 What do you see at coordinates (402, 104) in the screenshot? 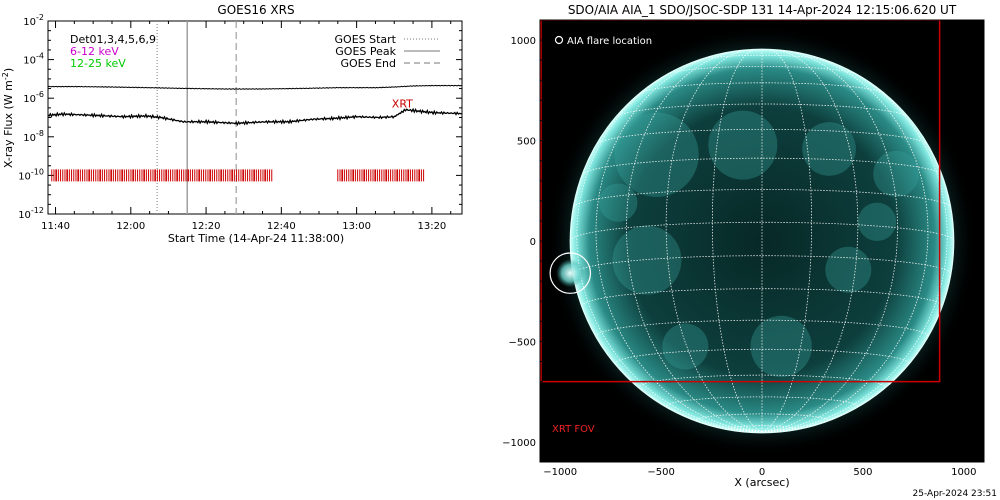
I see `xrt-annotation: XRT` at bounding box center [402, 104].